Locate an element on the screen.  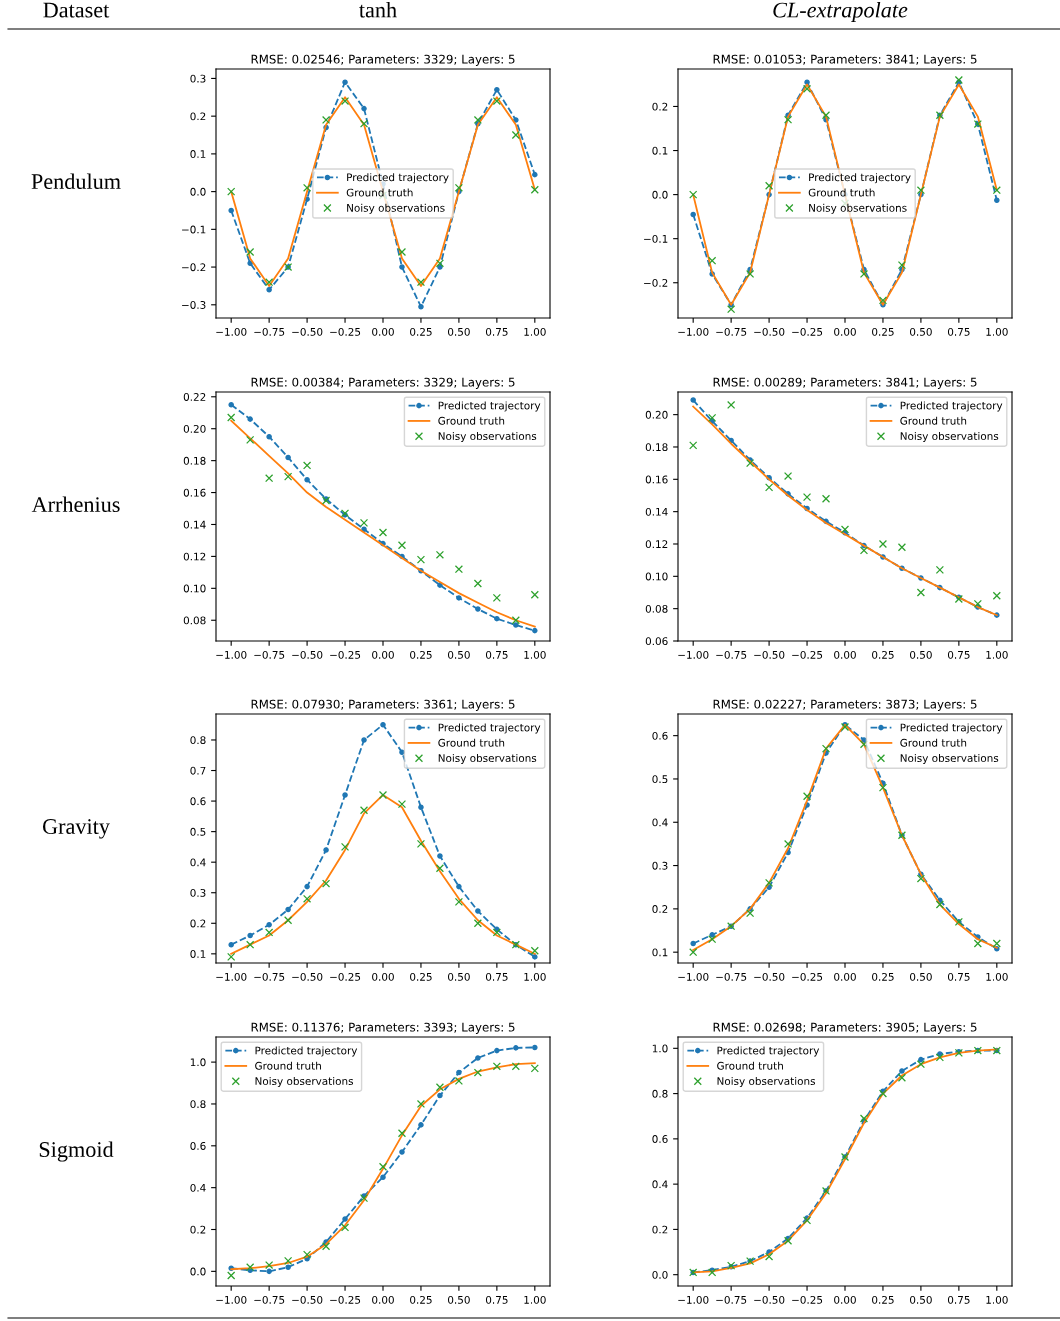
y-tick-label: 0.22 is located at coordinates (194, 397).